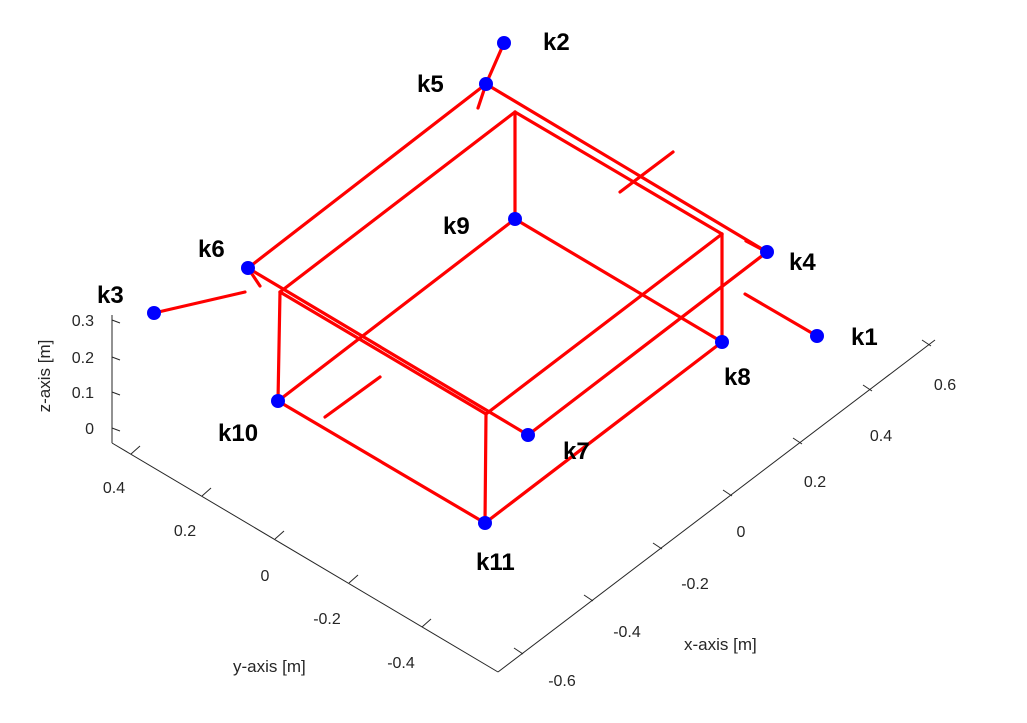 This screenshot has width=1027, height=723. I want to click on node-k2-label: k2, so click(556, 42).